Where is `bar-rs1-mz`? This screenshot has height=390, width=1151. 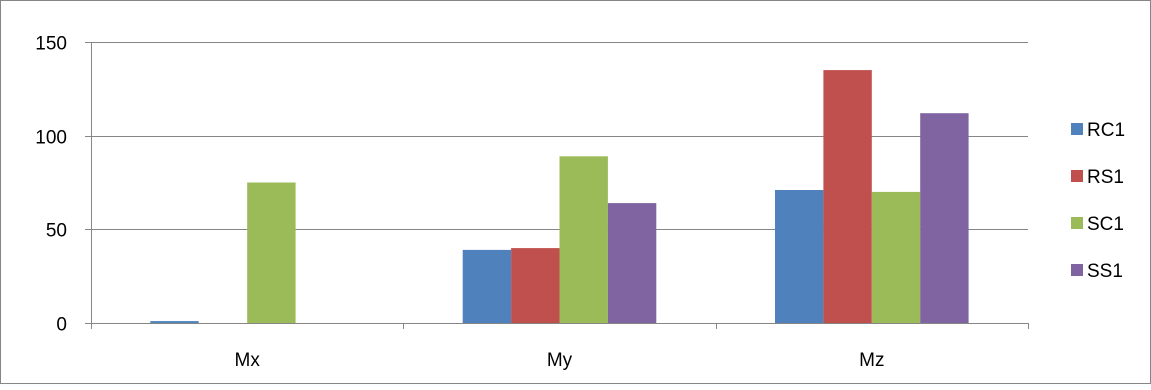
bar-rs1-mz is located at coordinates (847, 196).